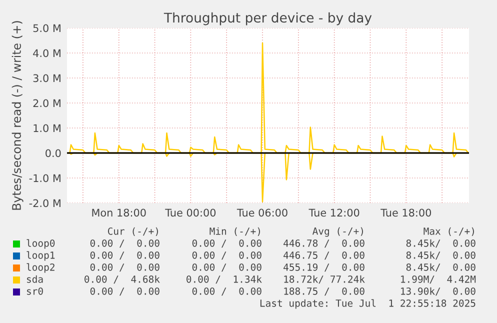  Describe the element at coordinates (406, 212) in the screenshot. I see `x-tick-label: Tue 18:00` at that location.